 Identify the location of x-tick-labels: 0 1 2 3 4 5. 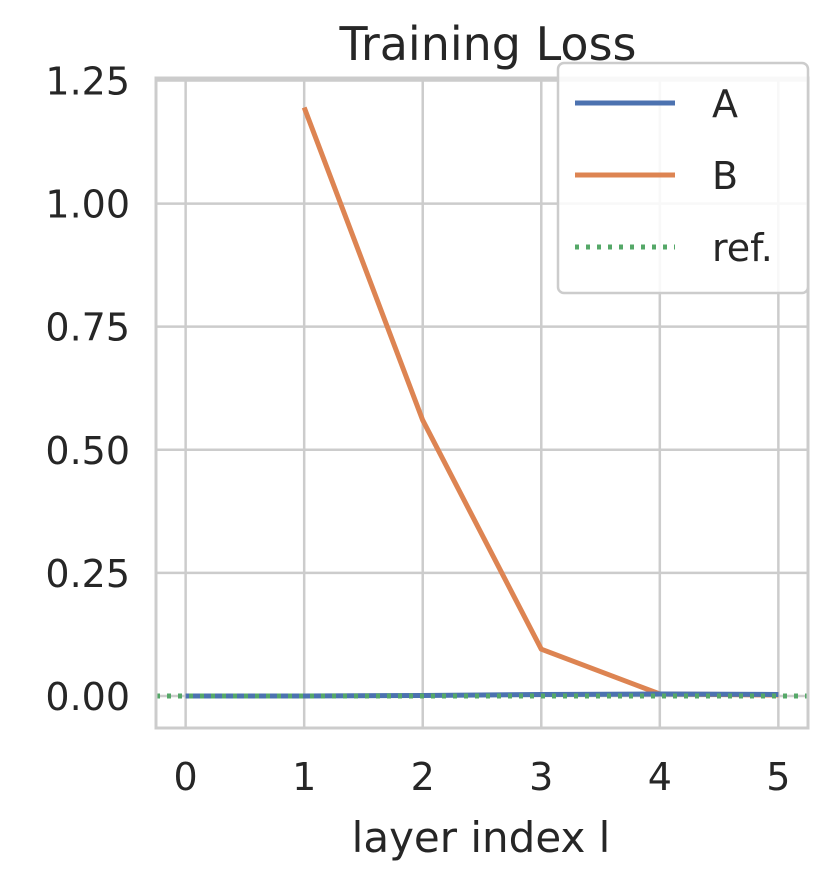
(482, 777).